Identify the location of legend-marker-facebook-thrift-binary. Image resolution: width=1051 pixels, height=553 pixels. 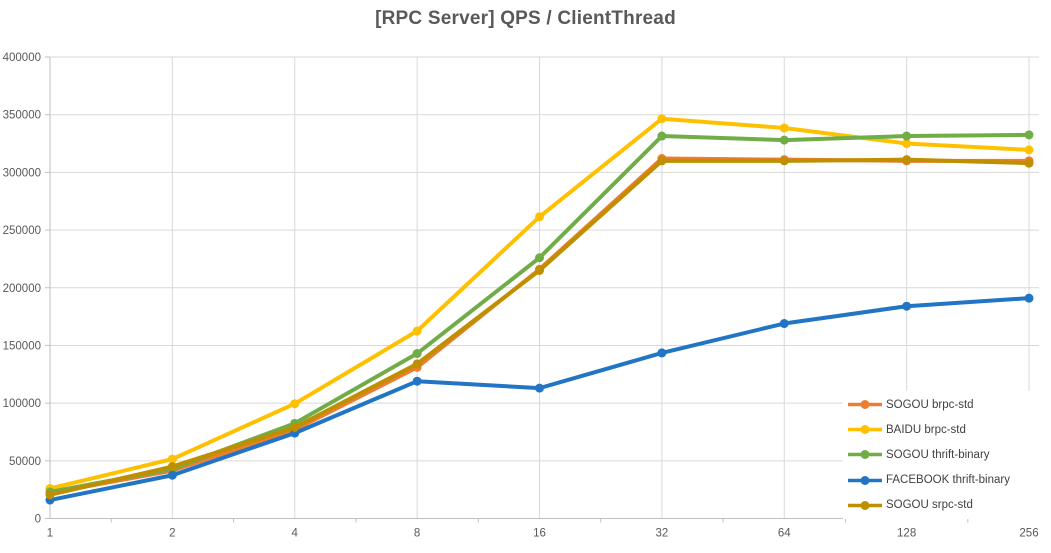
(865, 480).